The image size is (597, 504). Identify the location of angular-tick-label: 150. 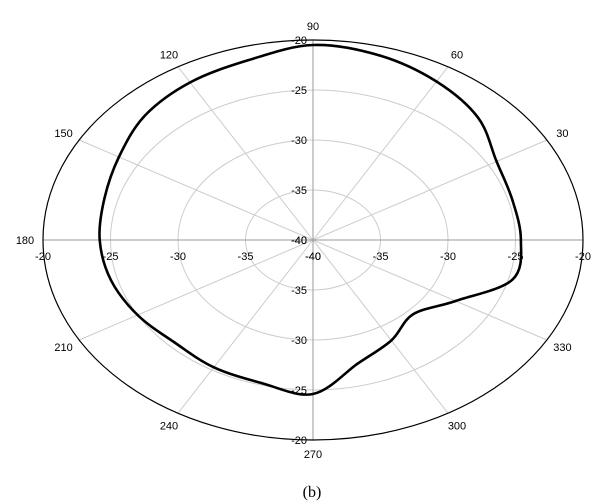
(63, 134).